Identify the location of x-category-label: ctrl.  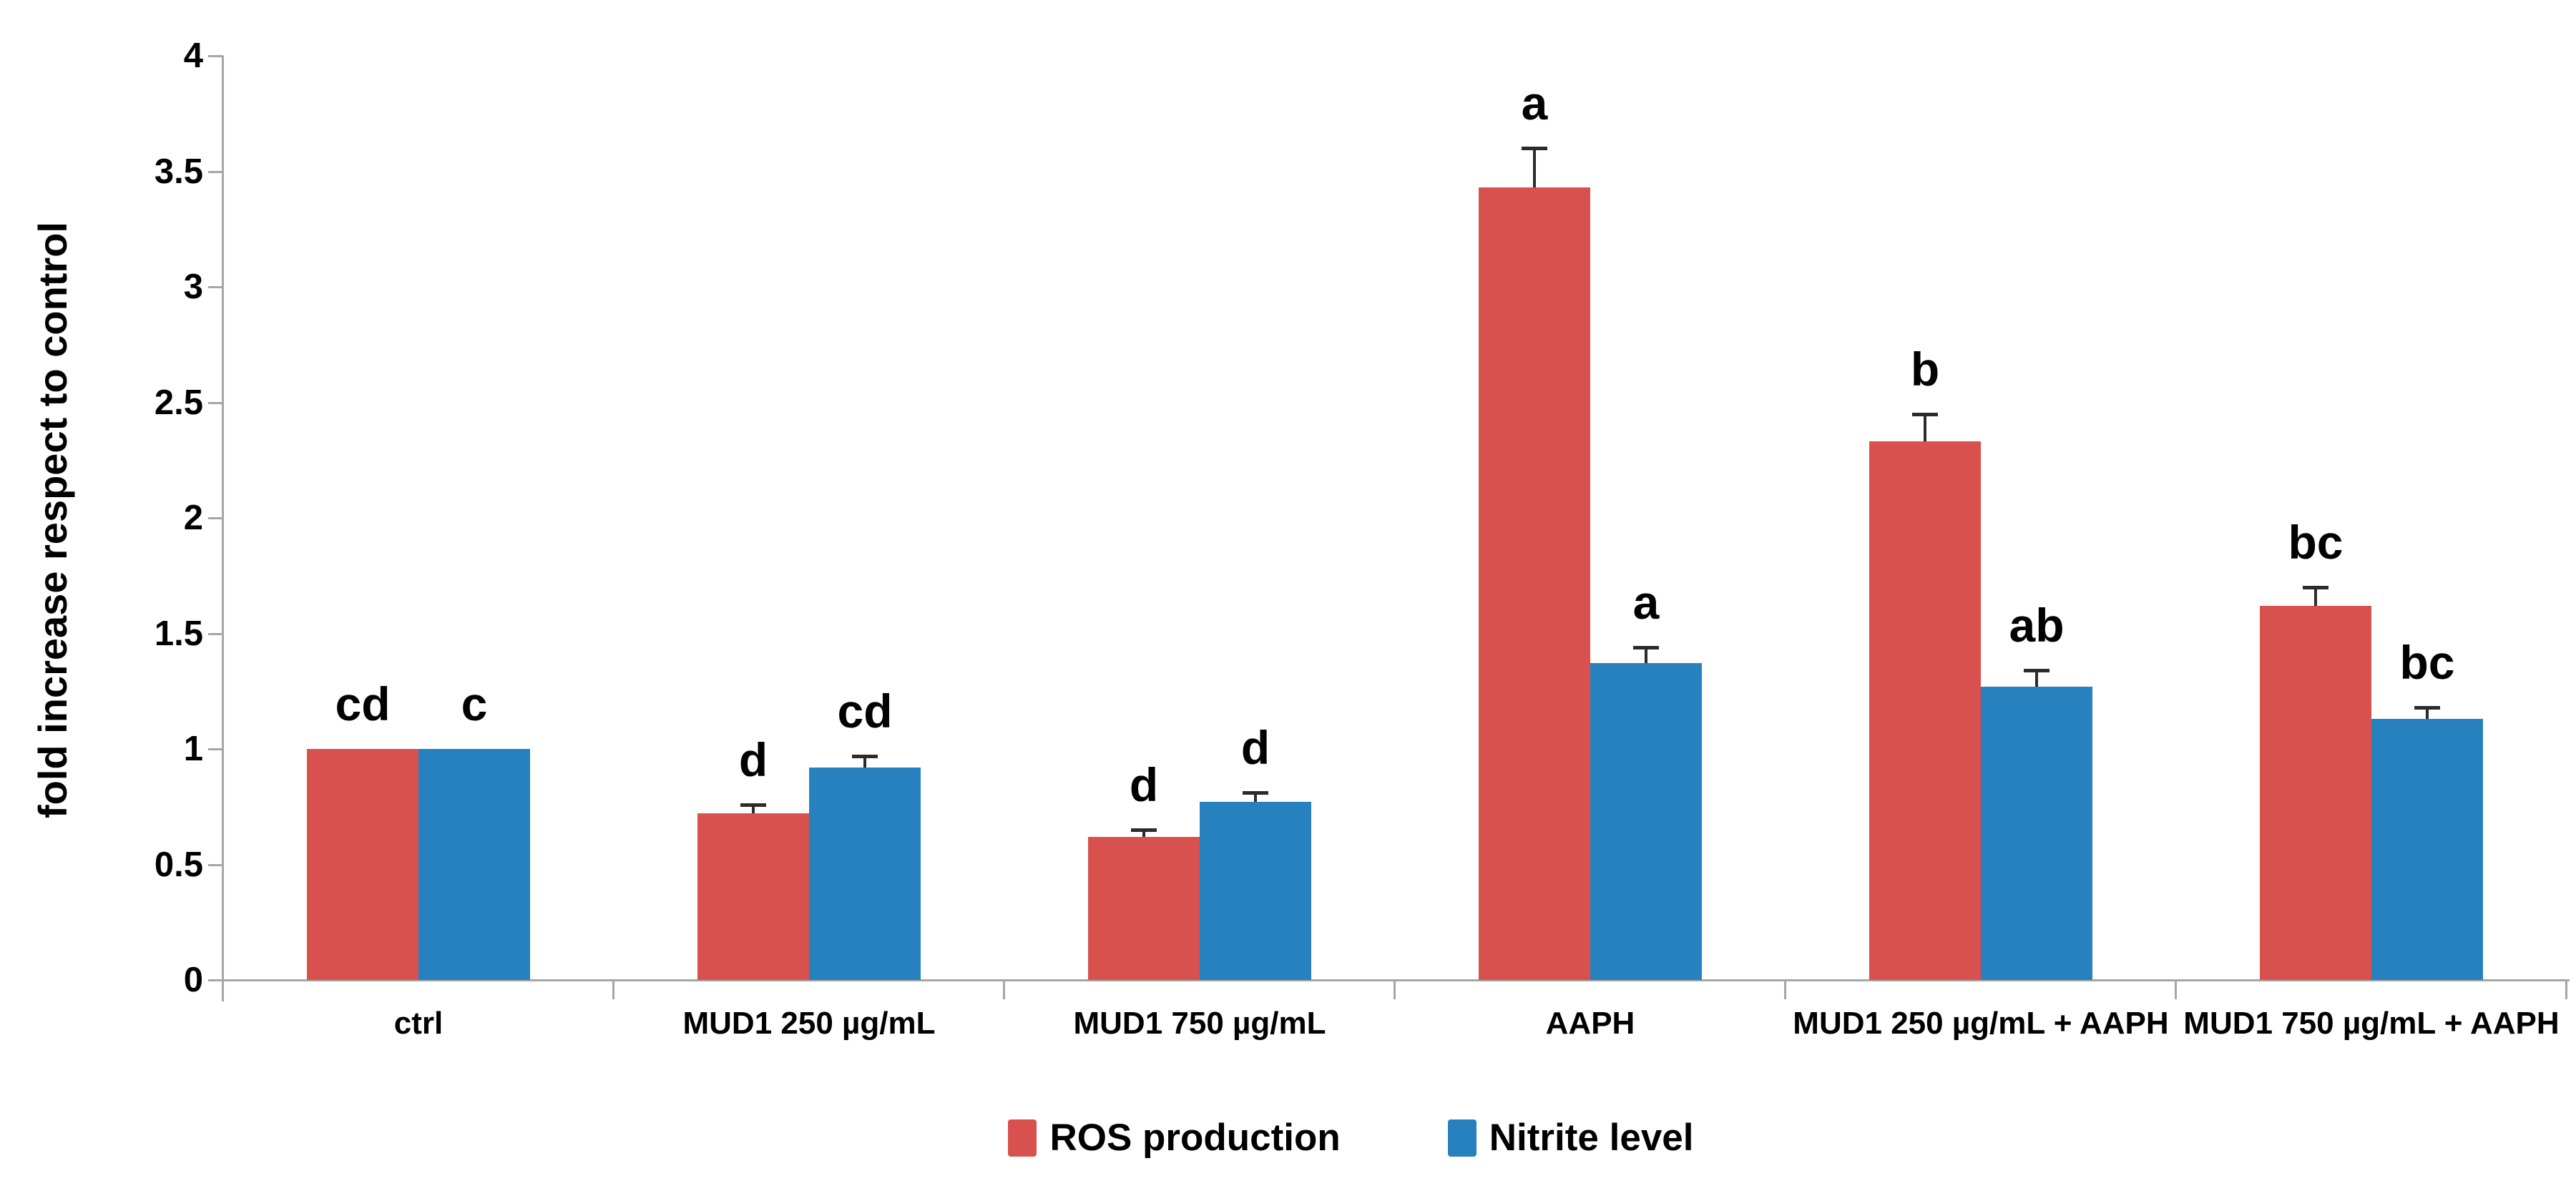
(418, 1023).